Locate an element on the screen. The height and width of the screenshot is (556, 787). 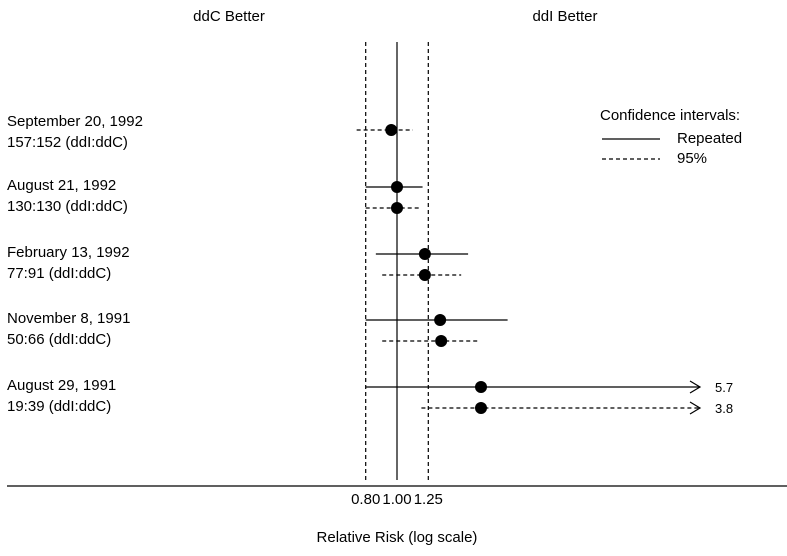
row-date-label: September 20, 1992 is located at coordinates (75, 121).